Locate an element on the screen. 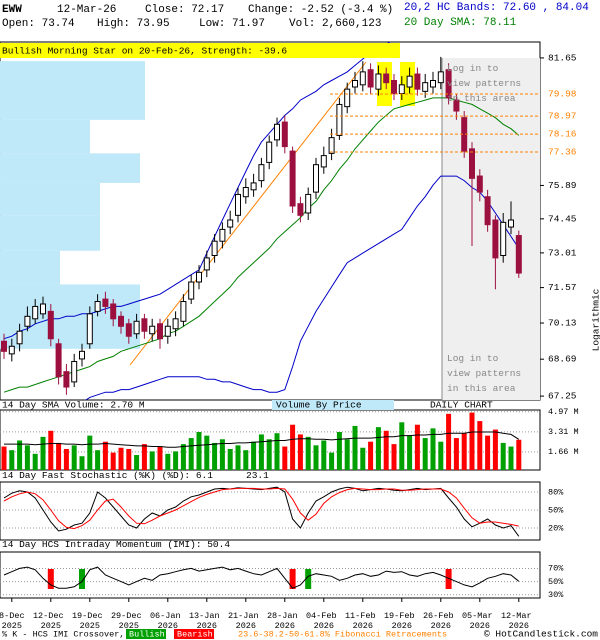  y-tick-label: 70% is located at coordinates (556, 569).